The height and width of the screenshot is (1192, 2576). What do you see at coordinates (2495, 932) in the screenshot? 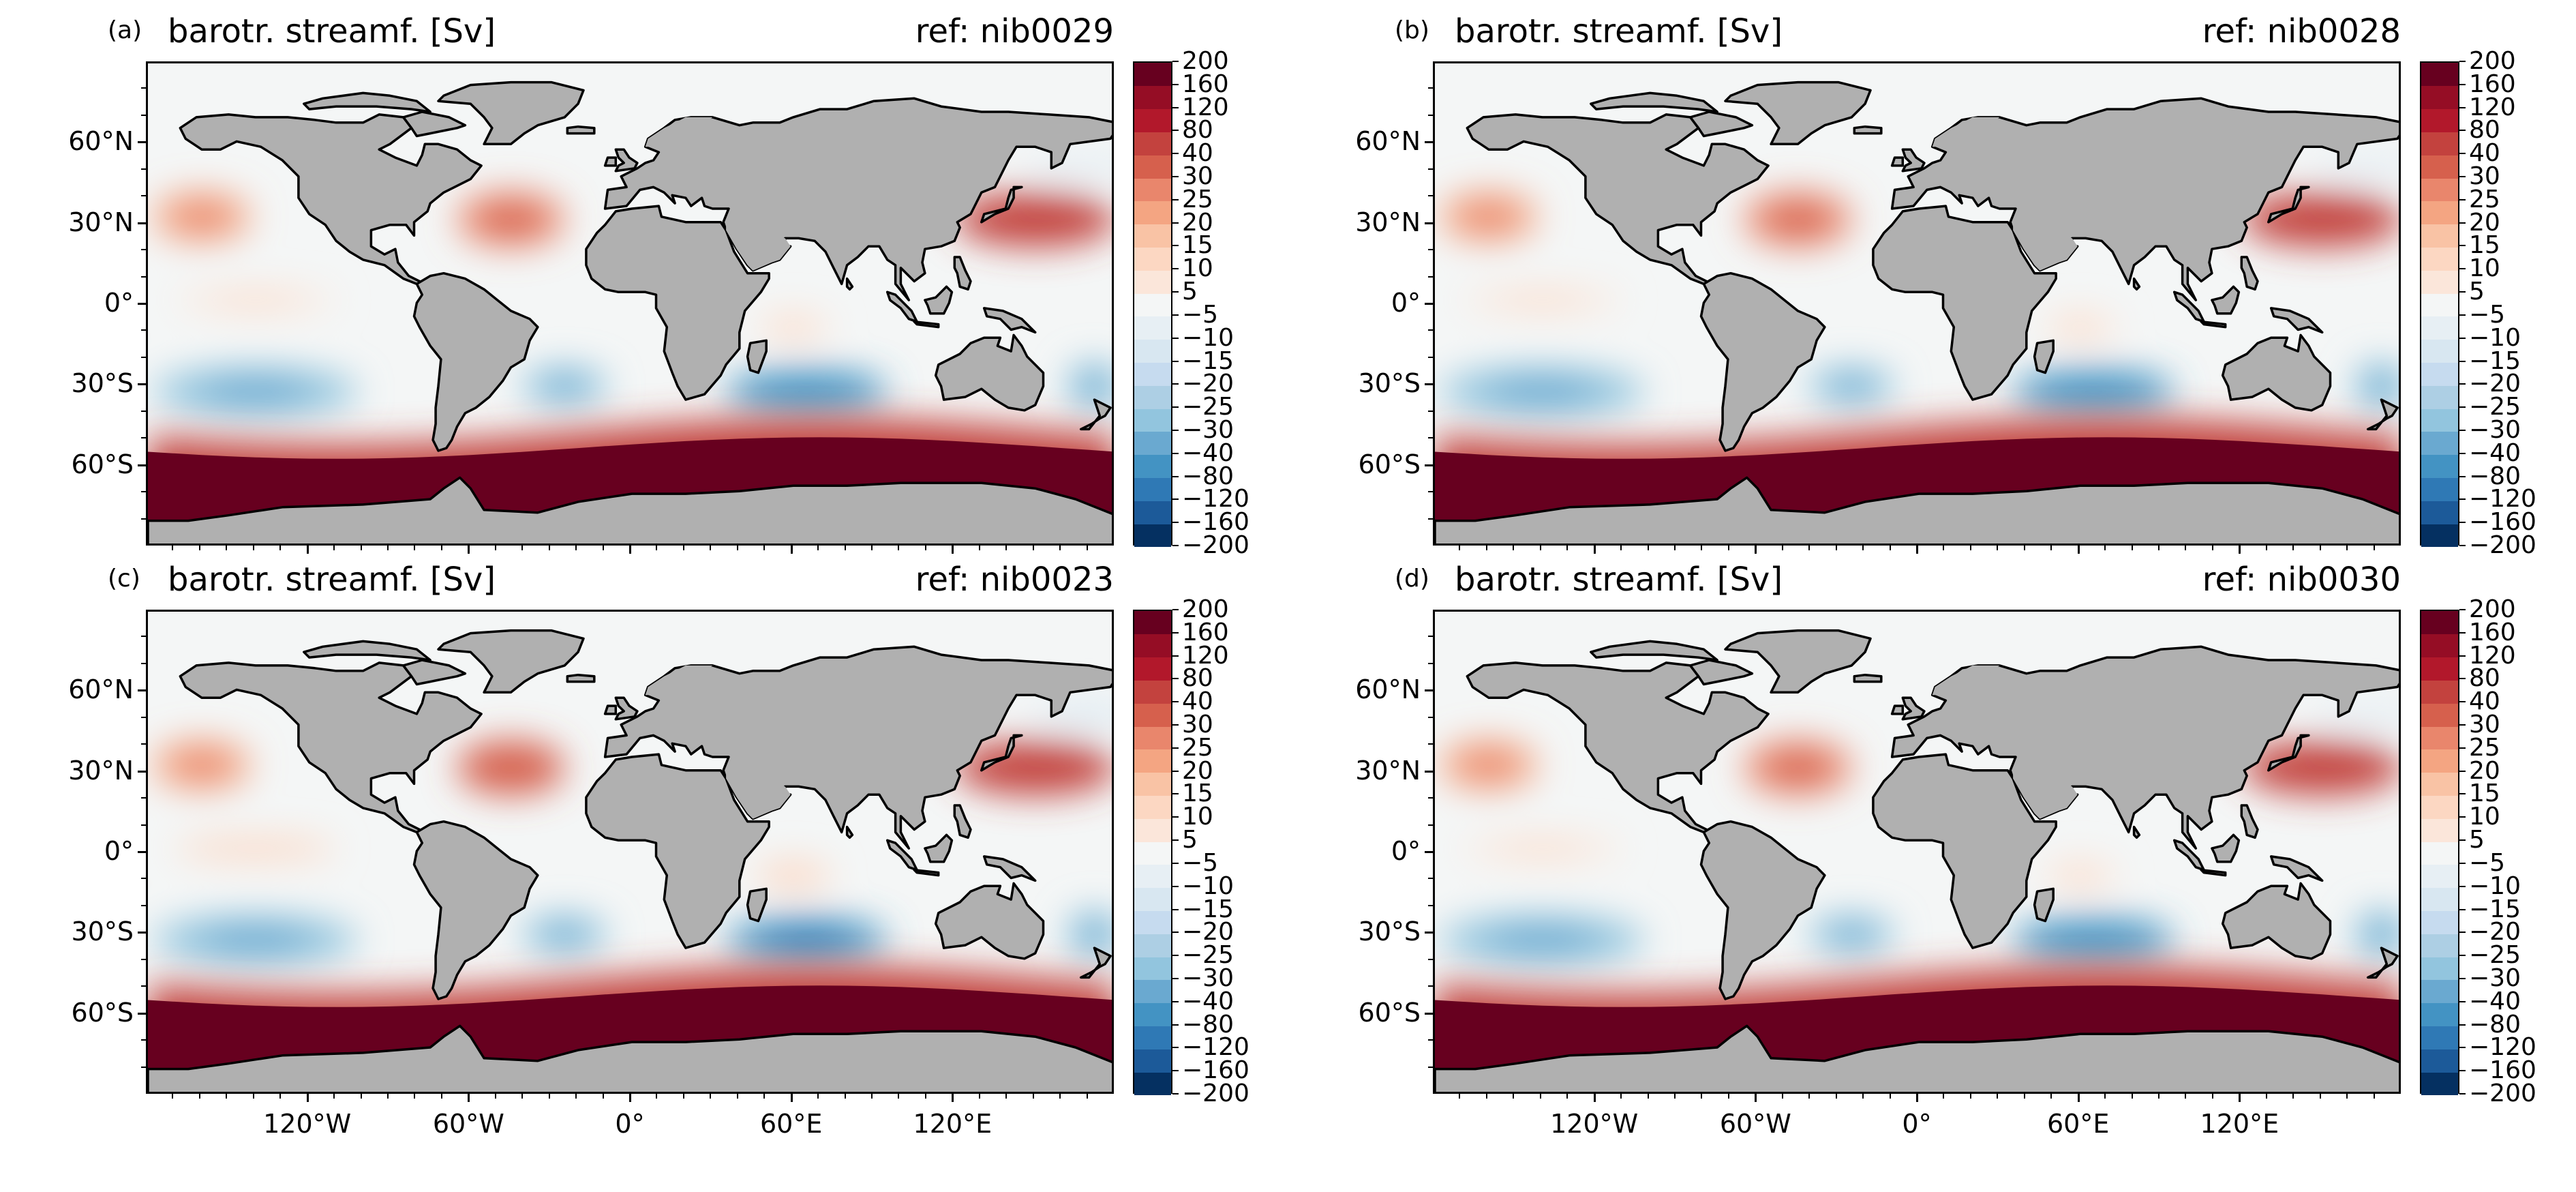
I see `colorbar-tick-label: −20` at bounding box center [2495, 932].